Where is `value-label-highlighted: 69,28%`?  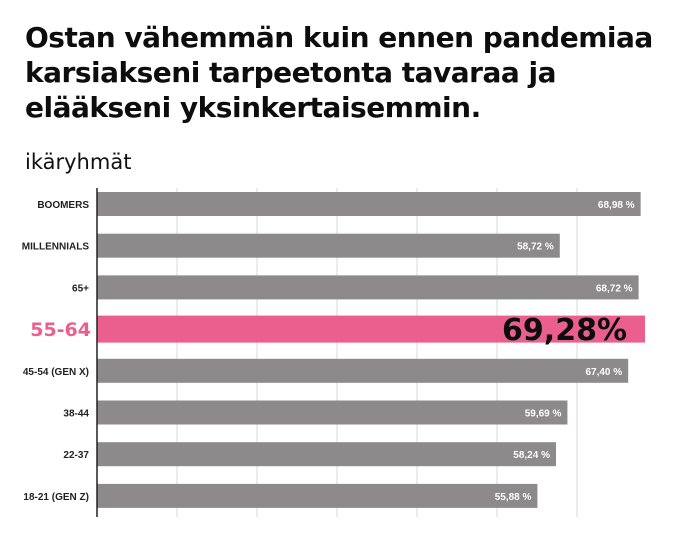 value-label-highlighted: 69,28% is located at coordinates (564, 330).